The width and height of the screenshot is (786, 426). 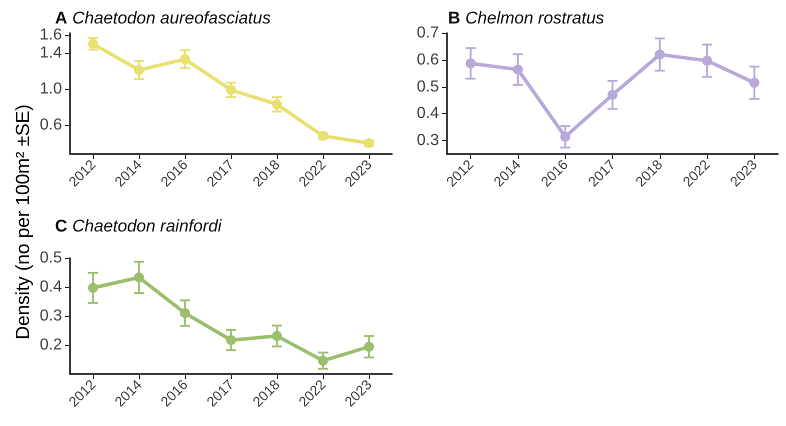 What do you see at coordinates (51, 35) in the screenshot?
I see `y-tick-label: 1.6` at bounding box center [51, 35].